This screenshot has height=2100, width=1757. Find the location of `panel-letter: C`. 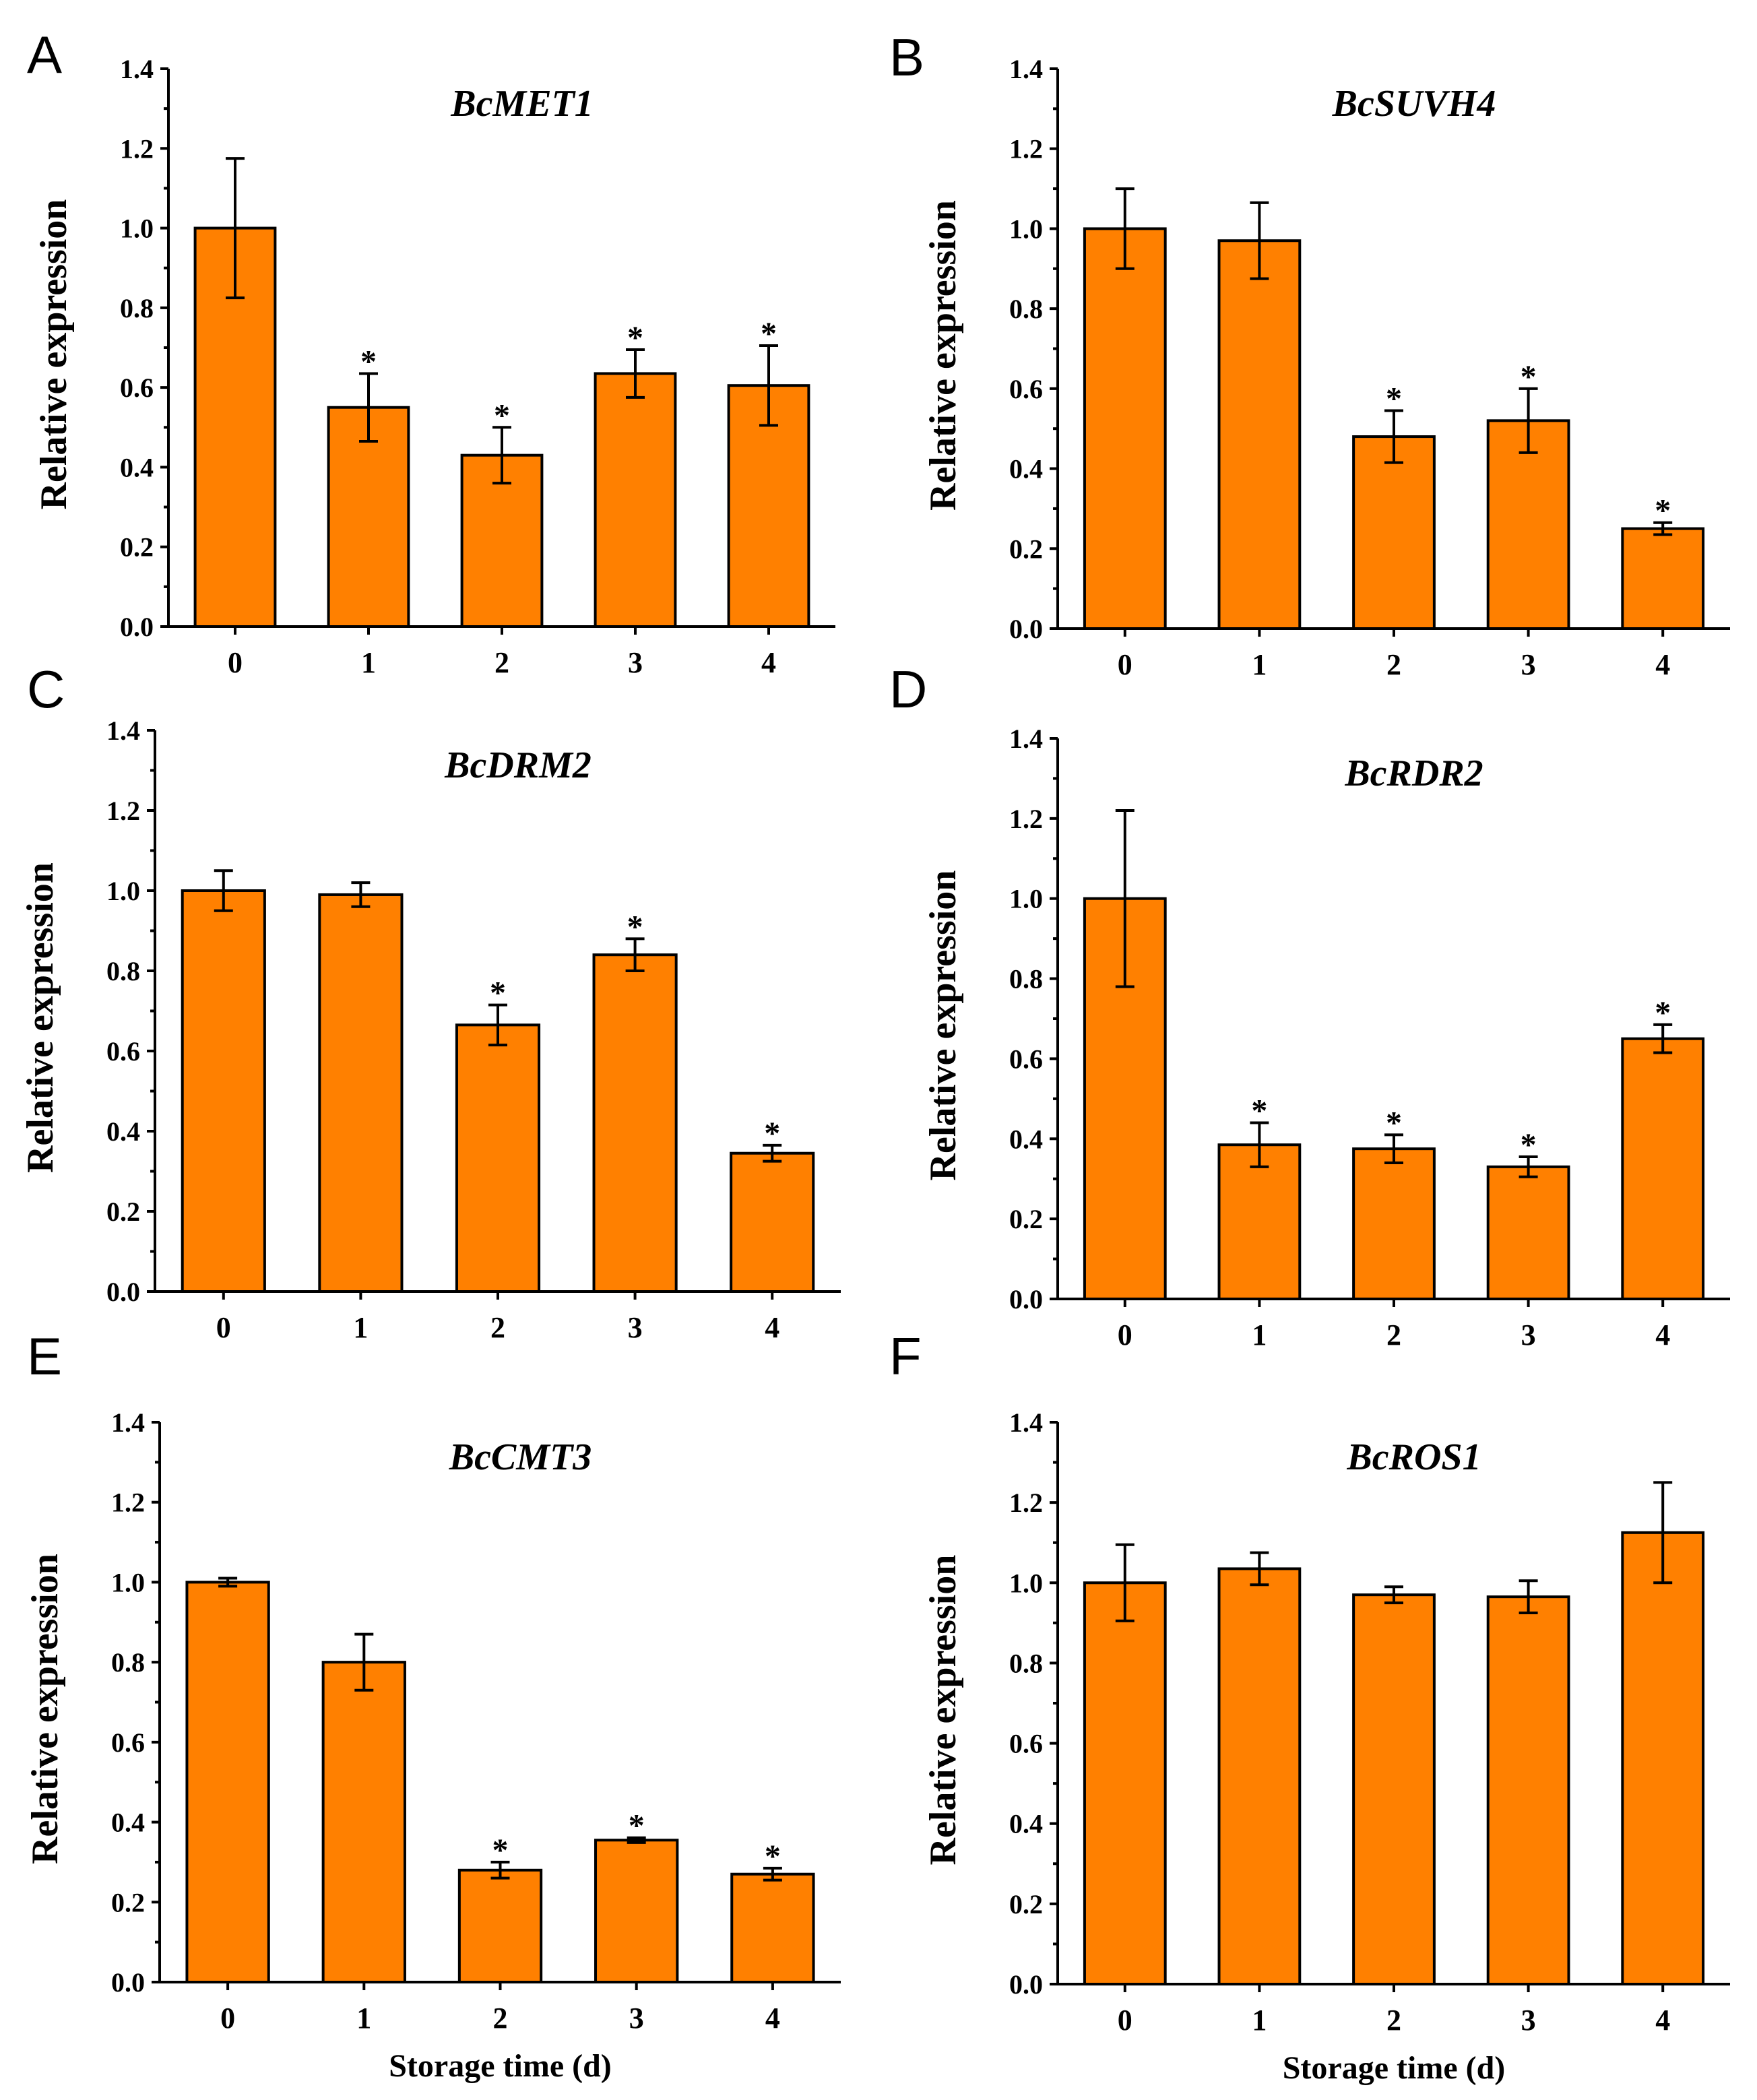

panel-letter: C is located at coordinates (46, 689).